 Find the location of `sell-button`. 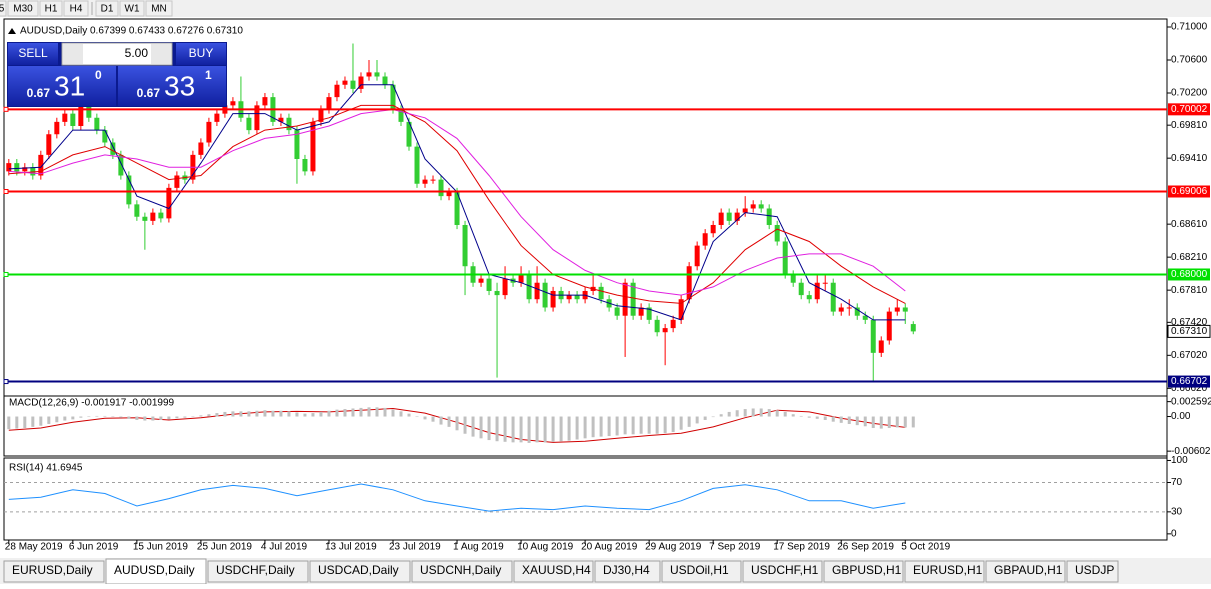

sell-button is located at coordinates (33, 54).